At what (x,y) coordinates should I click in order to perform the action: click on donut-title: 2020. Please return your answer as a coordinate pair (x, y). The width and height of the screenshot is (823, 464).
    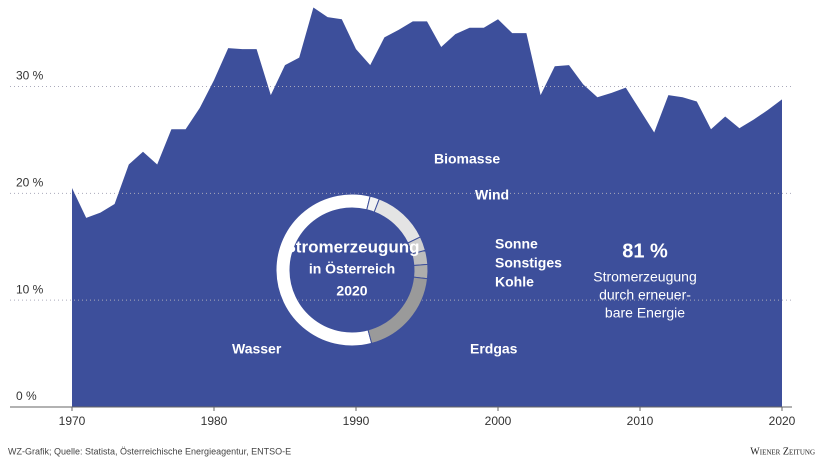
    Looking at the image, I should click on (351, 291).